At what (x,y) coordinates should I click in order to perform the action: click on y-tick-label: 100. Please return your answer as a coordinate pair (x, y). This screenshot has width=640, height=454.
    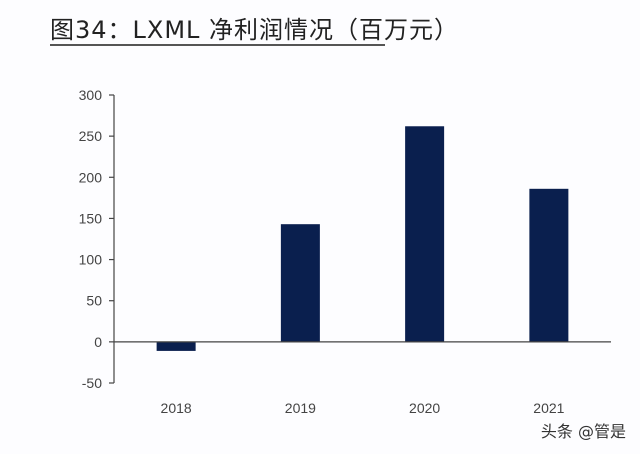
    Looking at the image, I should click on (91, 260).